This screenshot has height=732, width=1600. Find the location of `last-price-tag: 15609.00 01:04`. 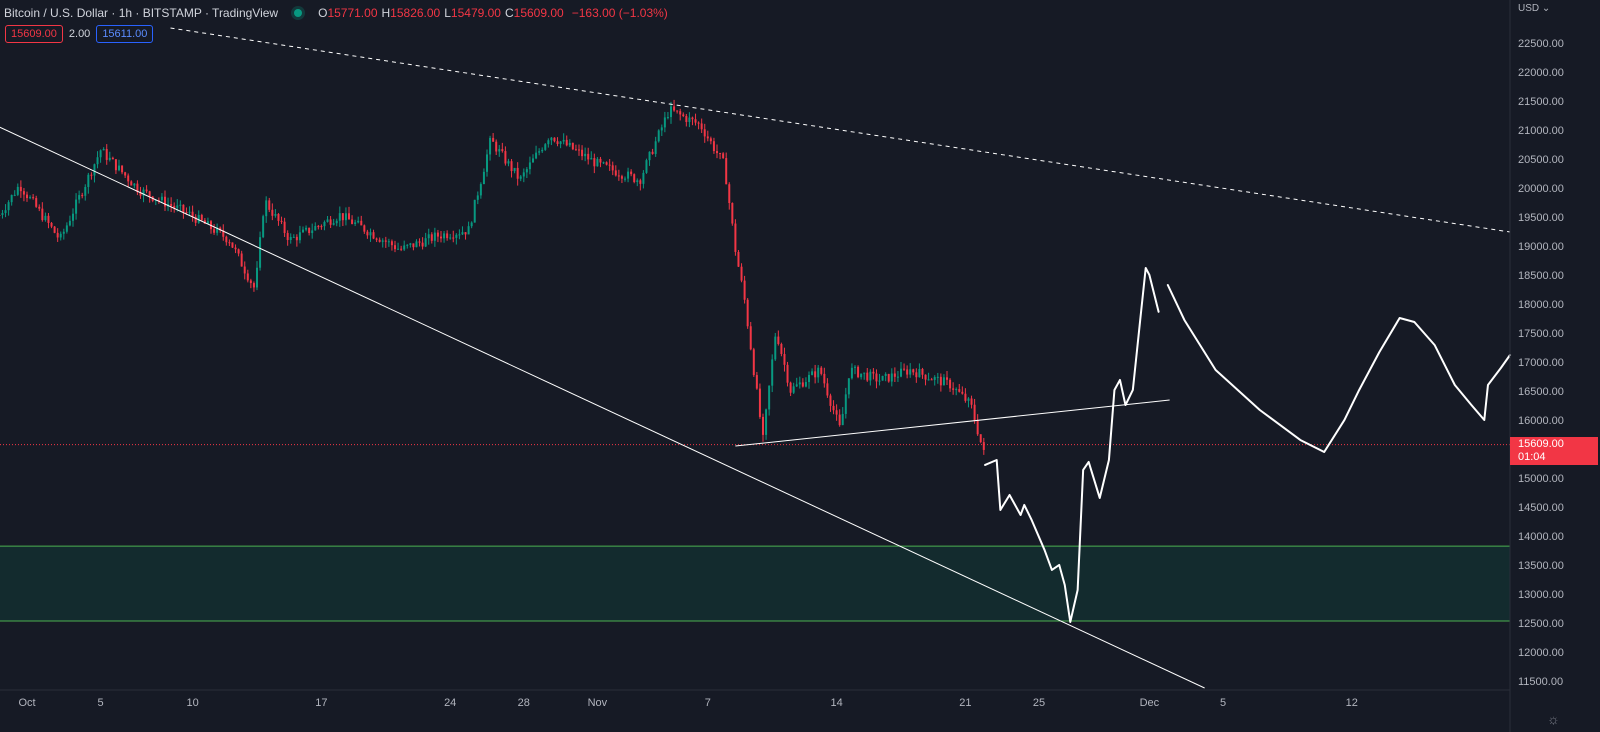

last-price-tag: 15609.00 01:04 is located at coordinates (1554, 451).